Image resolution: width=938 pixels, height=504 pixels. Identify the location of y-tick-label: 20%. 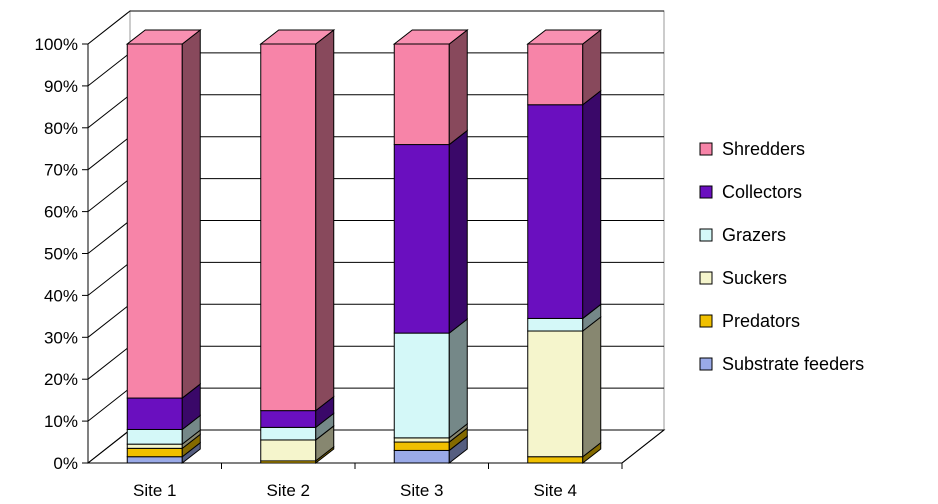
(61, 379).